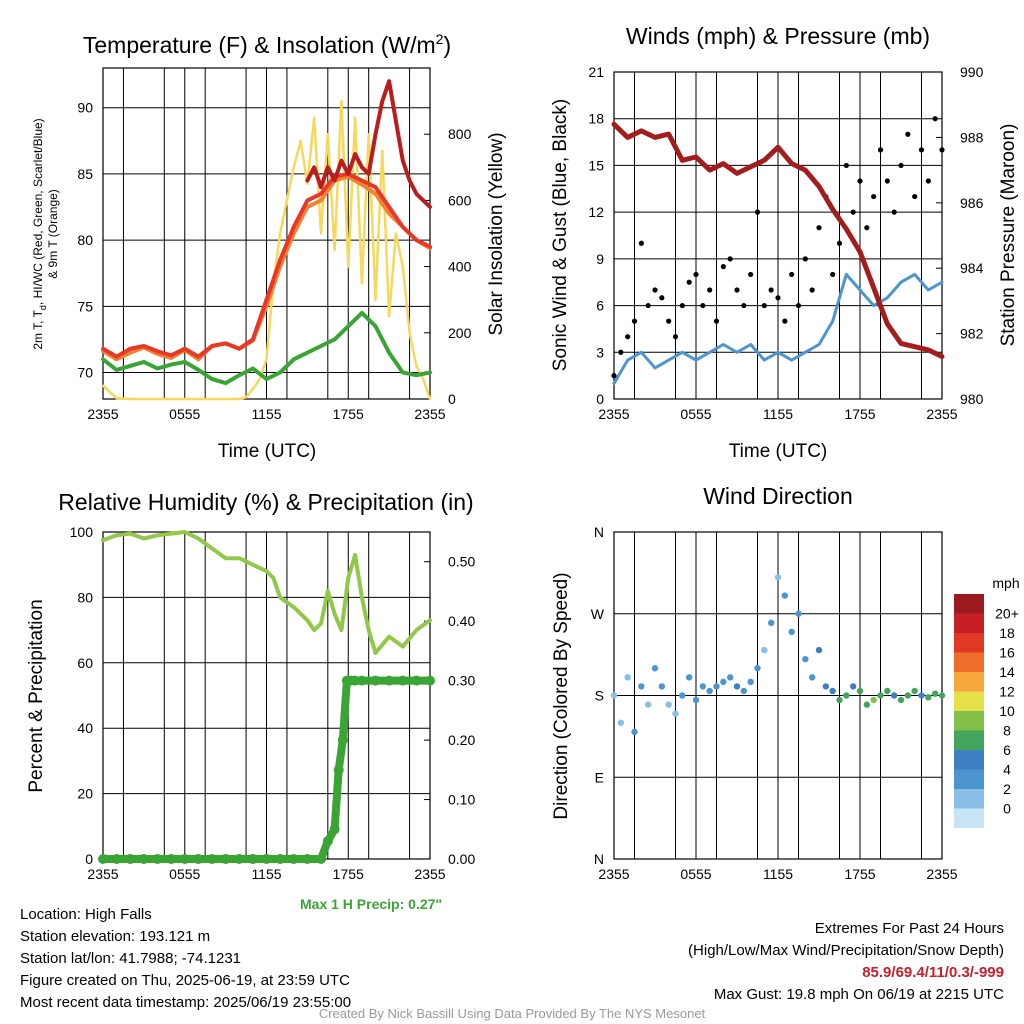 This screenshot has width=1024, height=1024. I want to click on speed-legend-label: 18, so click(1007, 633).